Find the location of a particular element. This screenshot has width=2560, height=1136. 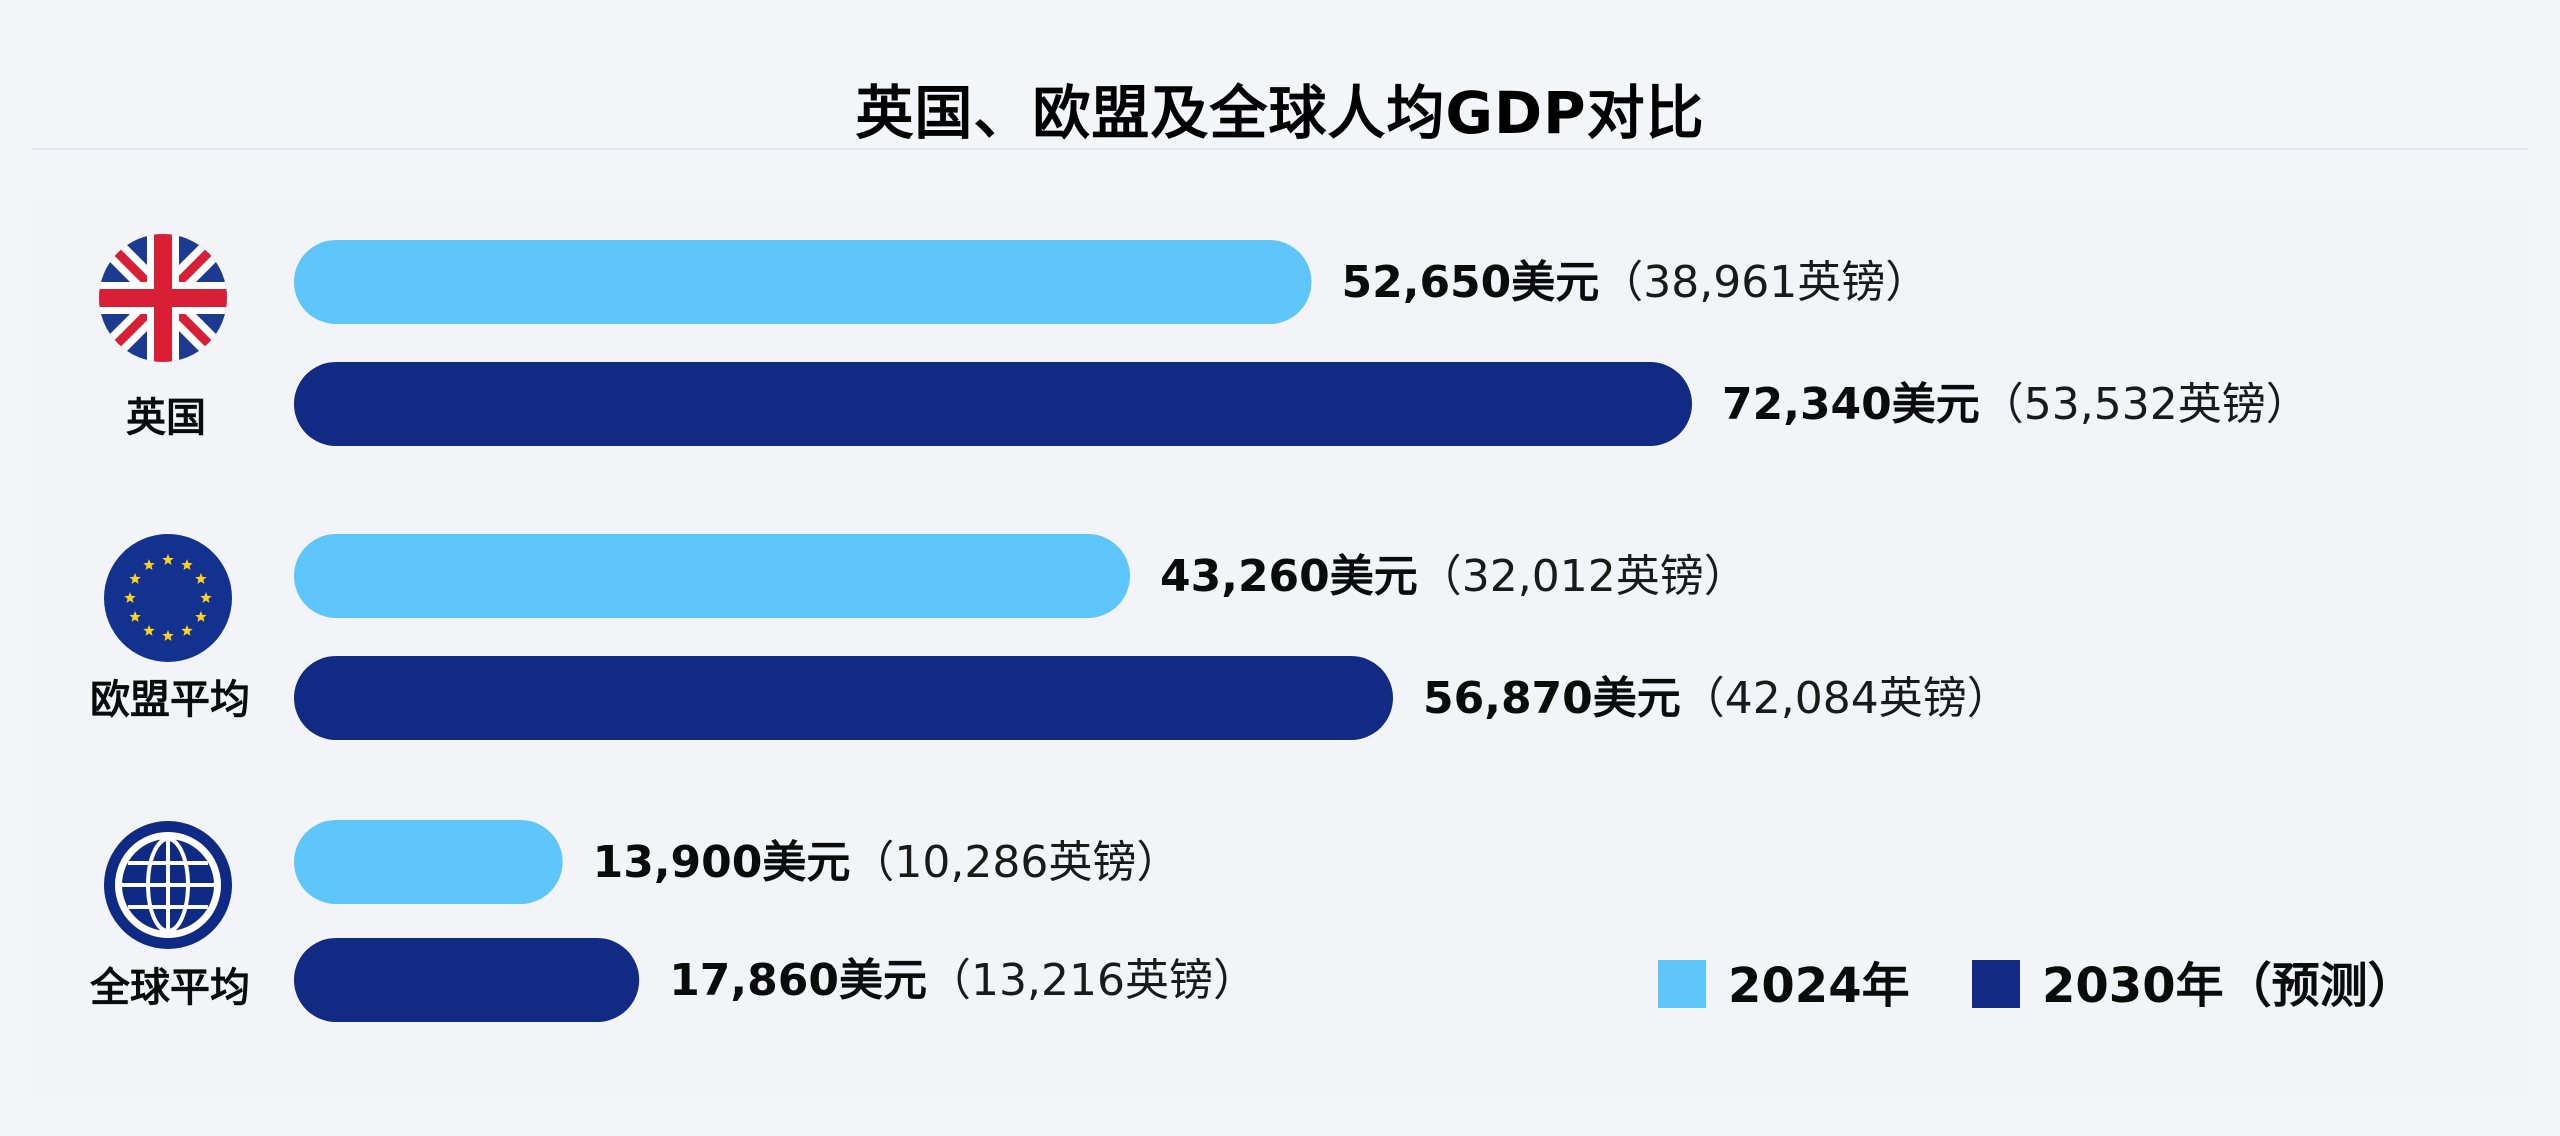

bar-value-gbp: （32,012英镑） is located at coordinates (1583, 576).